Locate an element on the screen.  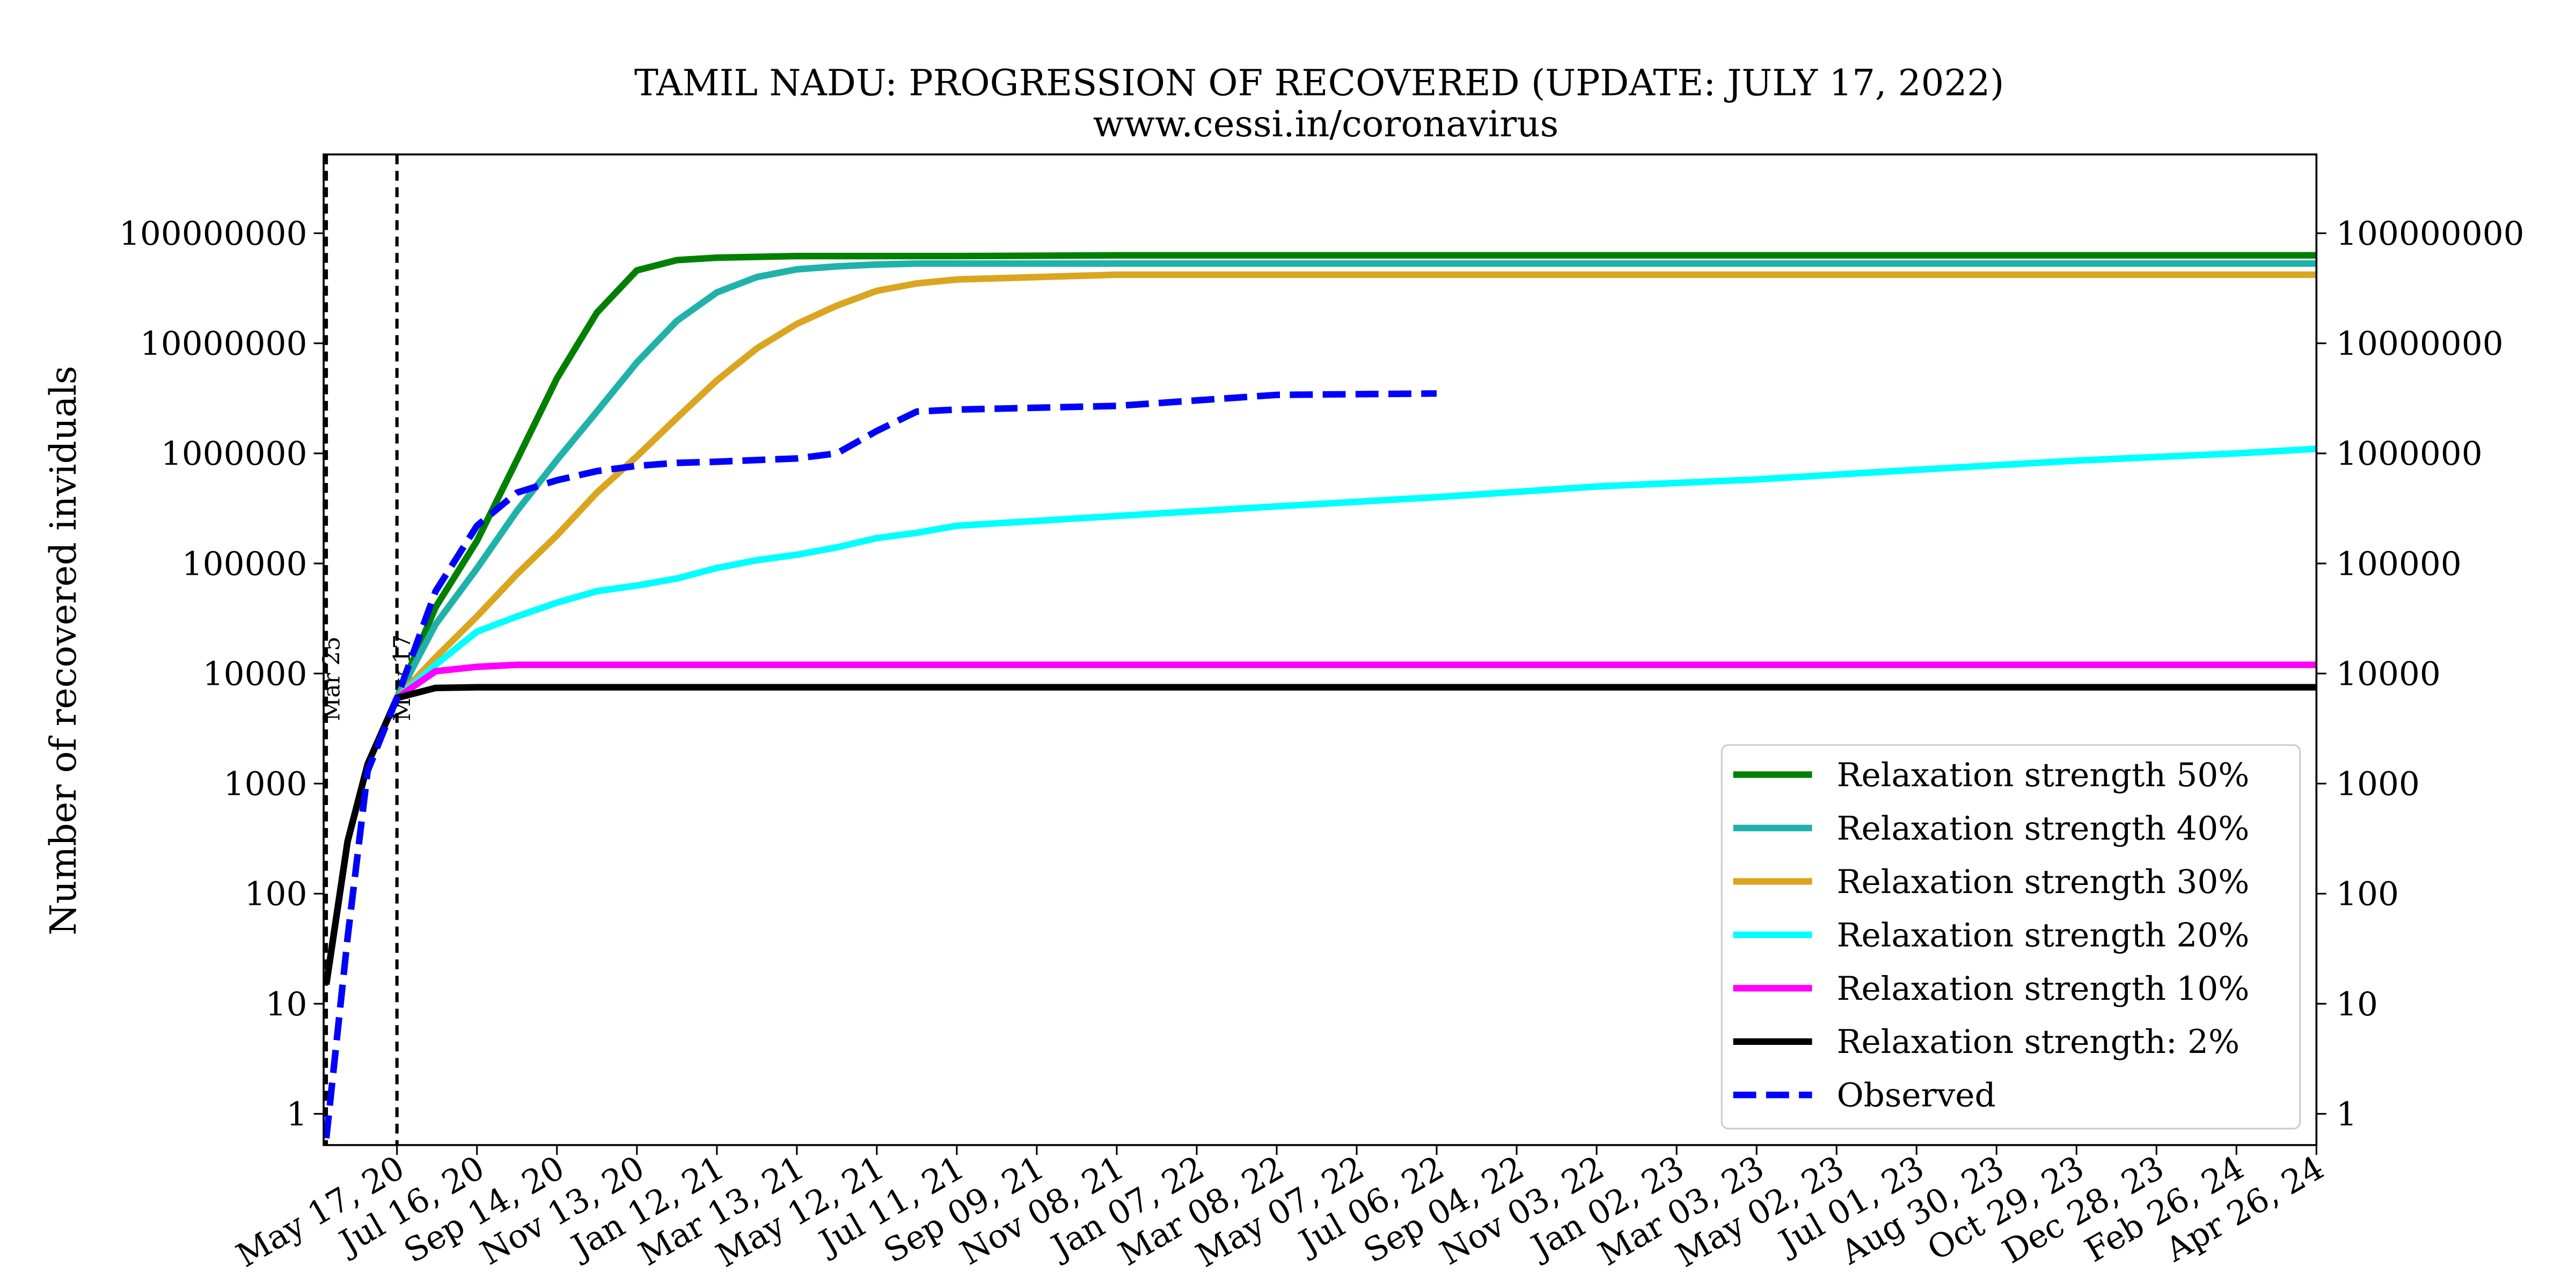
legend-label: Relaxation strength 30% is located at coordinates (2042, 882).